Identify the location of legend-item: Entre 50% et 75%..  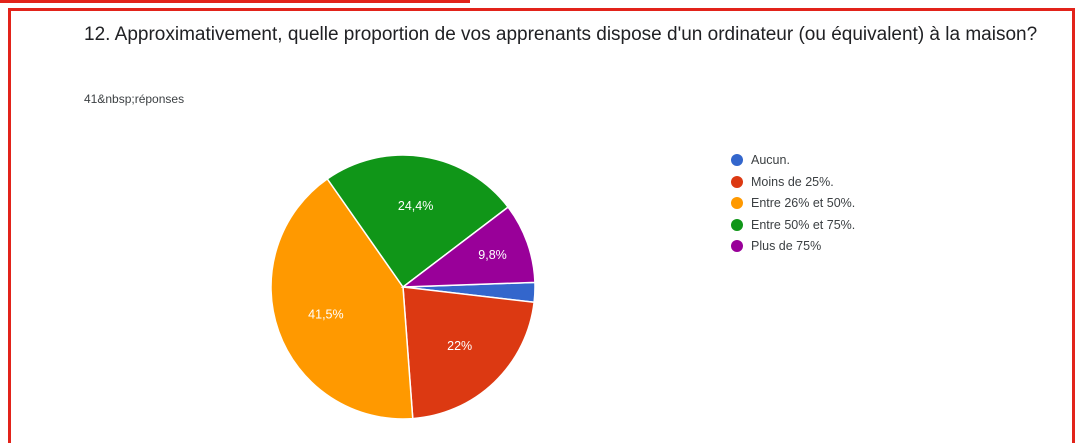
(793, 225).